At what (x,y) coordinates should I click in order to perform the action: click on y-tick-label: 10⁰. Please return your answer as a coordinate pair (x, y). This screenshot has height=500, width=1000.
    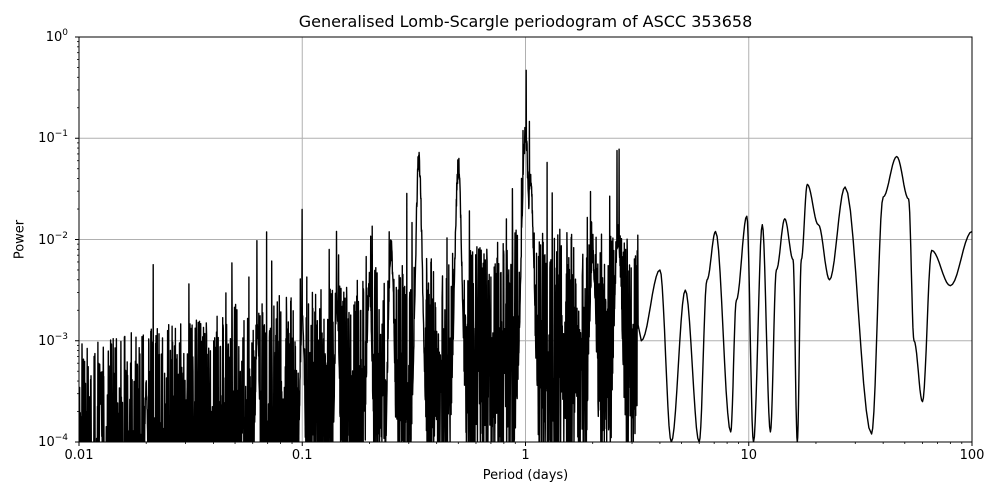
    Looking at the image, I should click on (56, 36).